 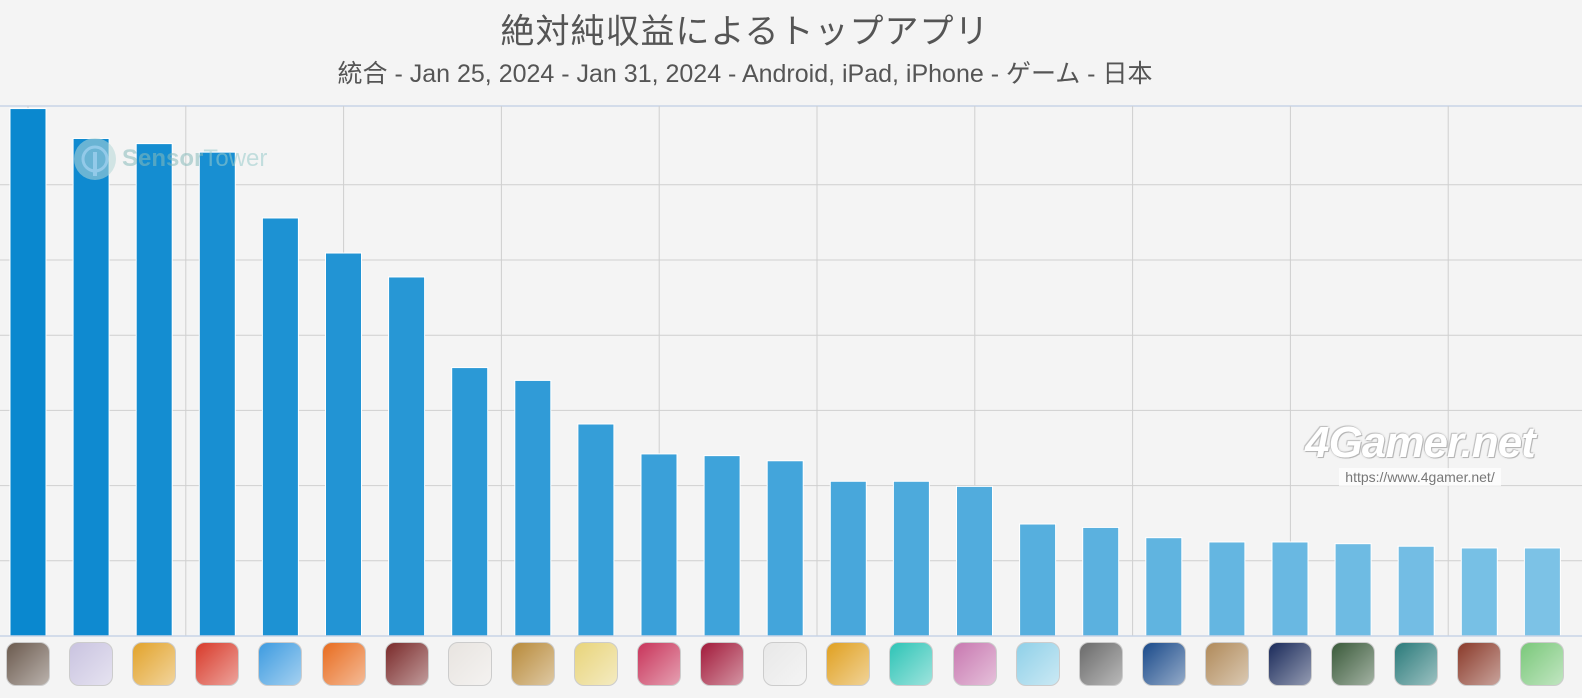 I want to click on chart-title: 絶対純収益によるトップアプリ, so click(x=745, y=32).